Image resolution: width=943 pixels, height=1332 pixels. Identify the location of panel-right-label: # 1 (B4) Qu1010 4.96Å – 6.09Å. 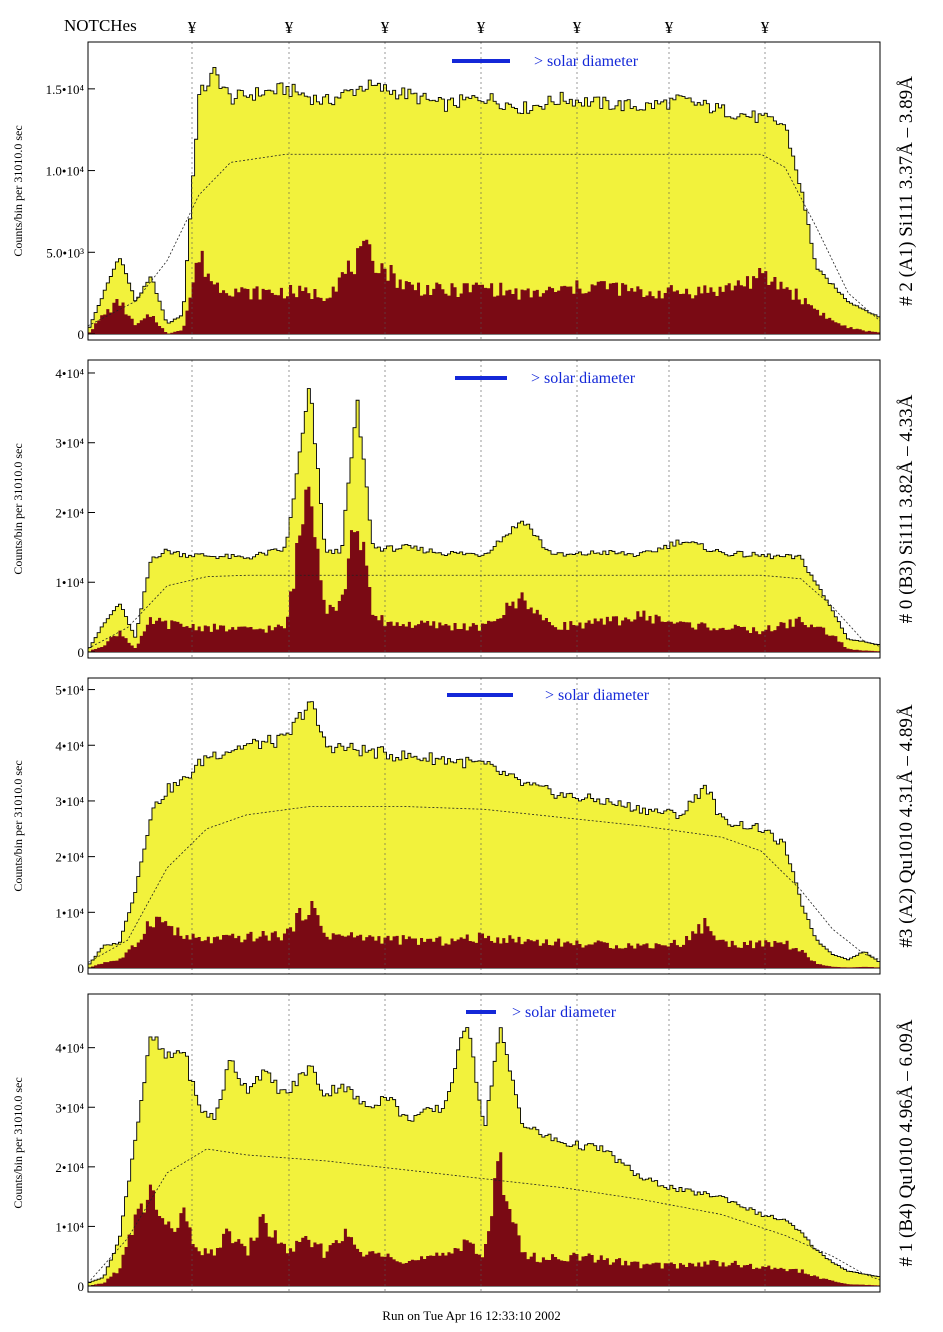
(906, 1142).